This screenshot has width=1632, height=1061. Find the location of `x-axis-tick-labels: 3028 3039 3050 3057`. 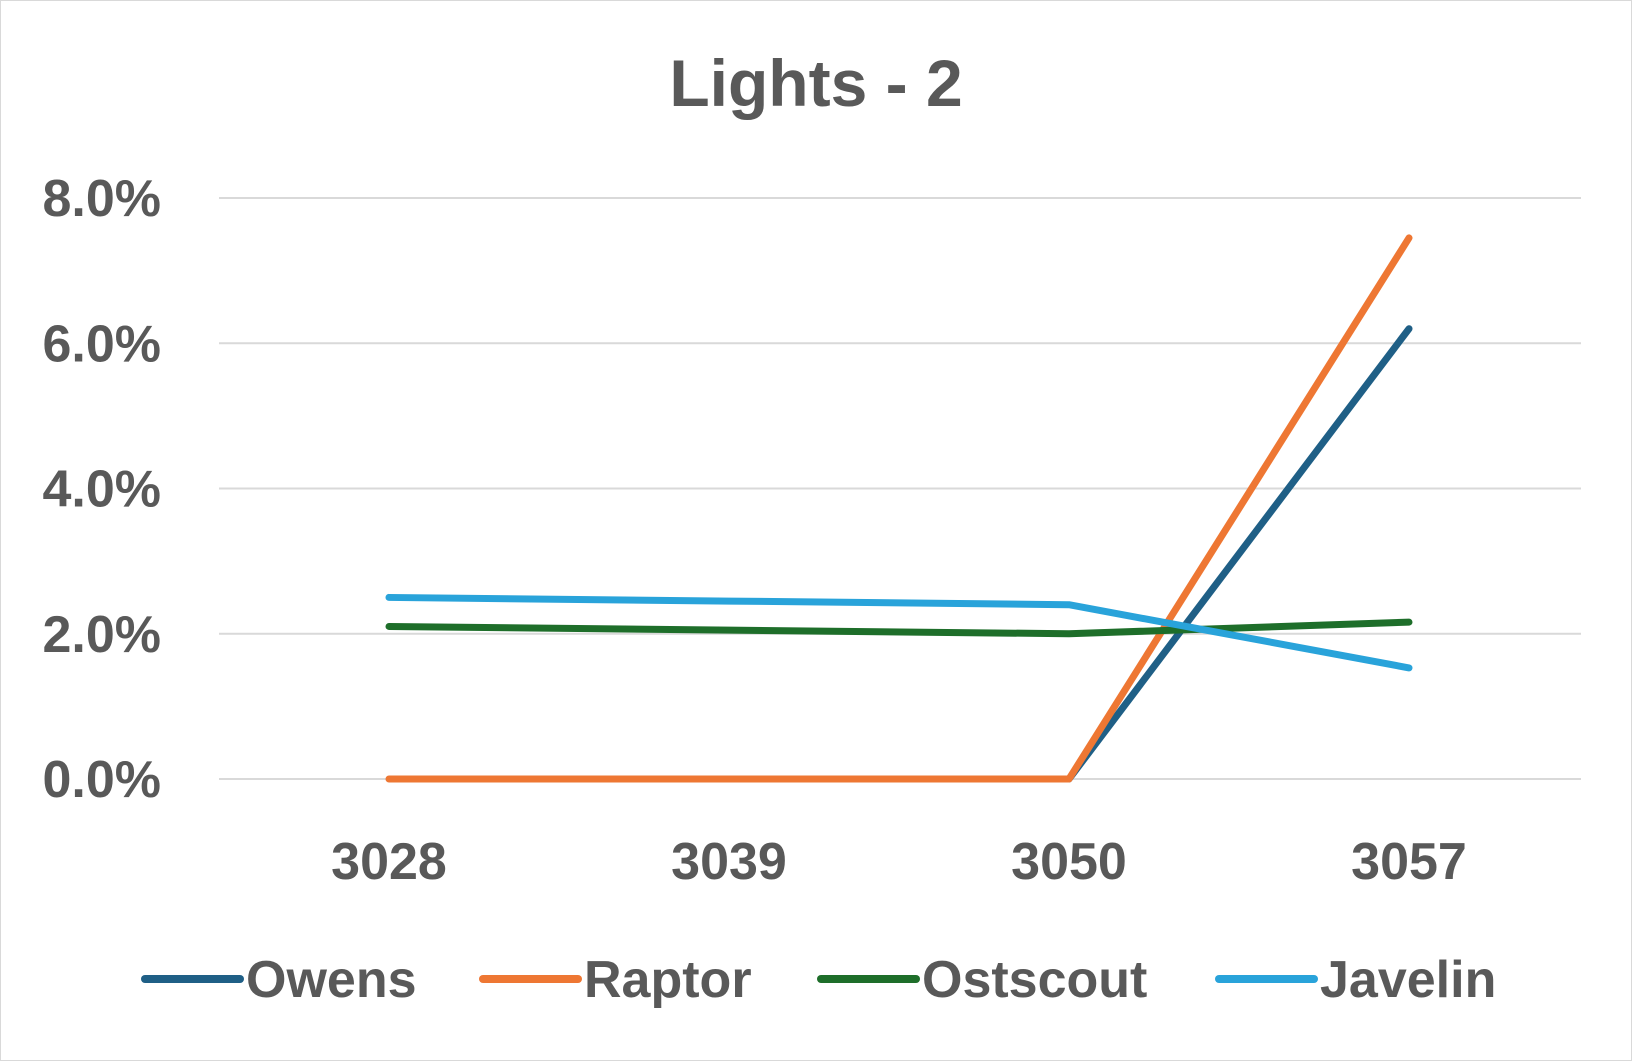

x-axis-tick-labels: 3028 3039 3050 3057 is located at coordinates (899, 862).